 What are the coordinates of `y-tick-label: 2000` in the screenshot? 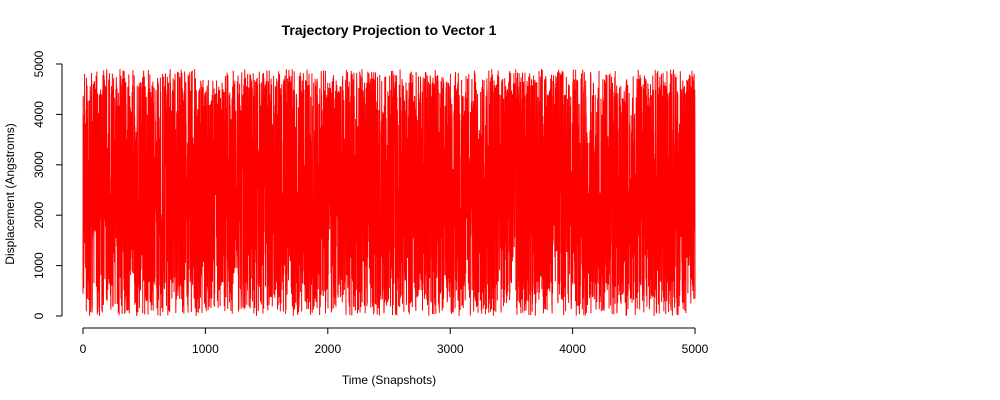 It's located at (39, 215).